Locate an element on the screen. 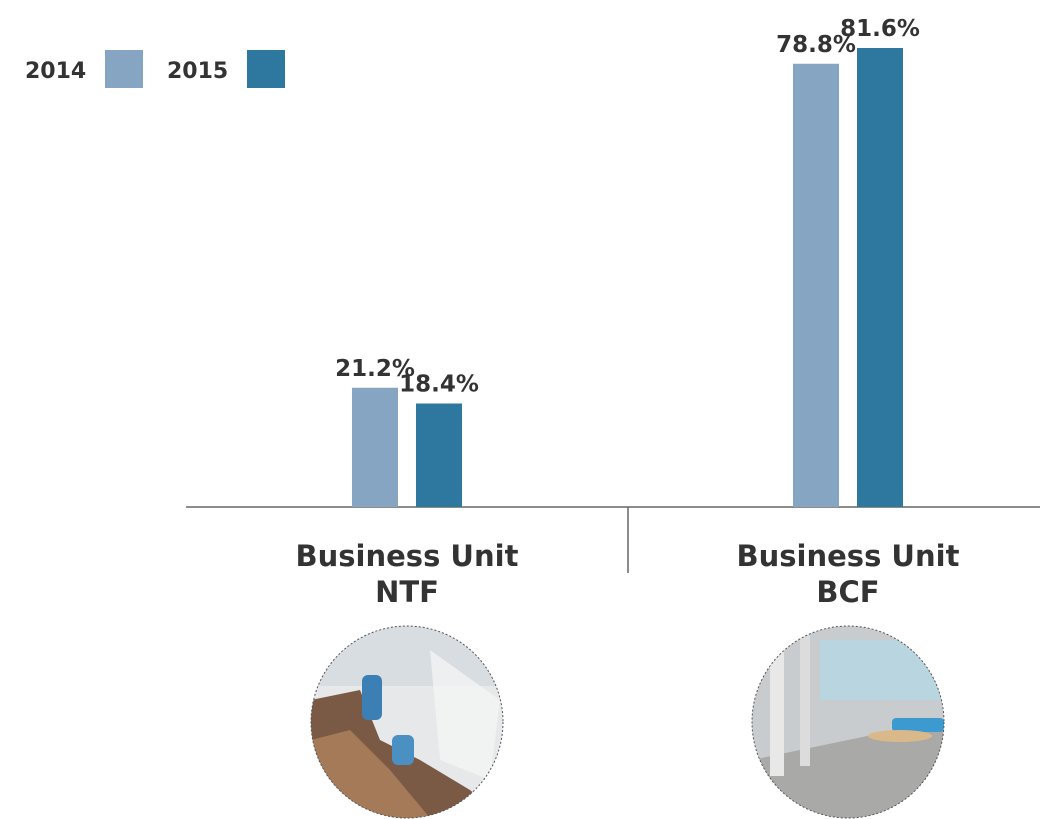 The height and width of the screenshot is (819, 1040). value-label: 21.2% is located at coordinates (375, 369).